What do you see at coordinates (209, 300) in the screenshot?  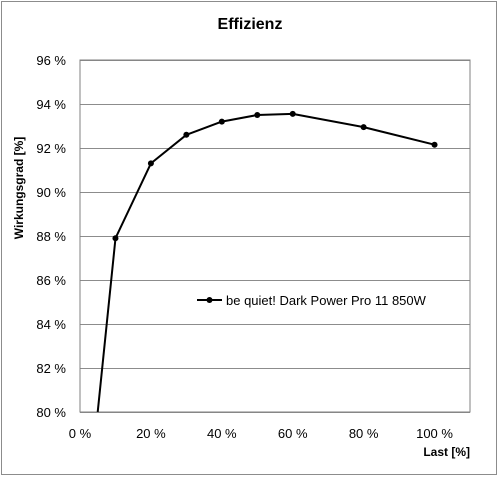 I see `legend-marker` at bounding box center [209, 300].